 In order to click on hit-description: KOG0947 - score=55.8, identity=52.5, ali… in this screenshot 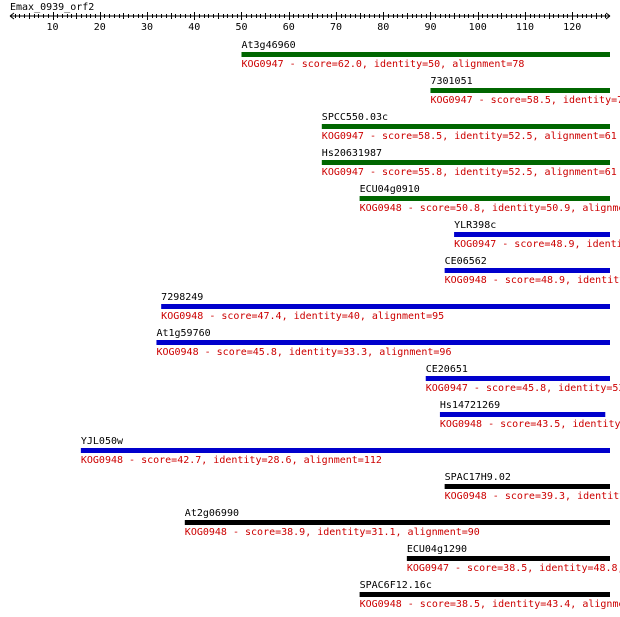, I will do `click(469, 172)`.